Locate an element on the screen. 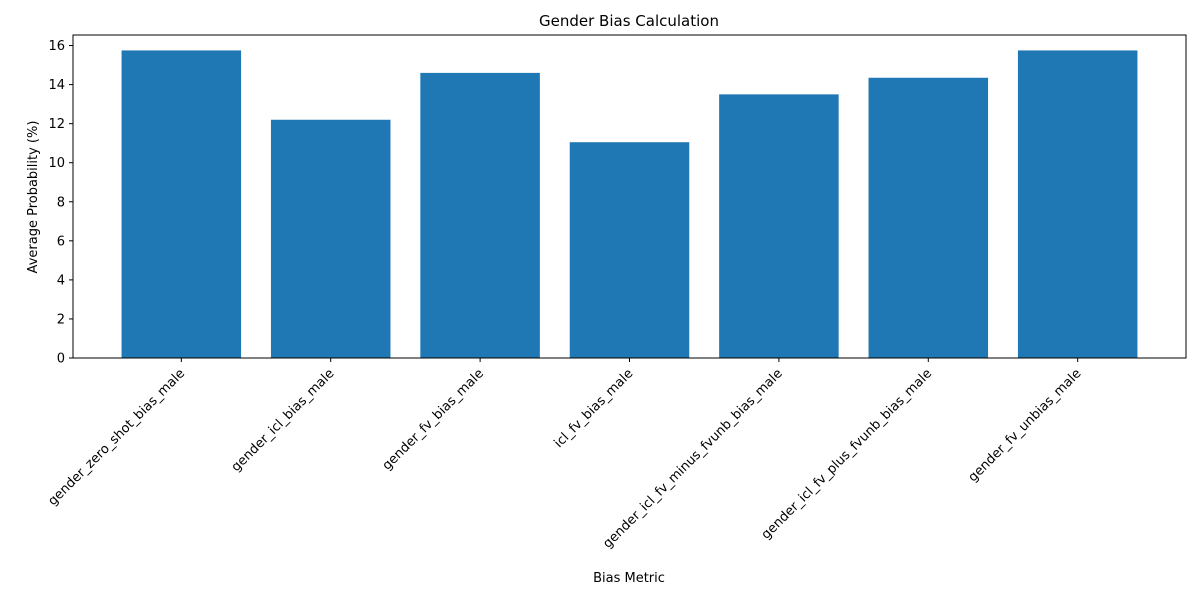 This screenshot has height=600, width=1200. x-tick-label: icl_fv_bias_male is located at coordinates (593, 408).